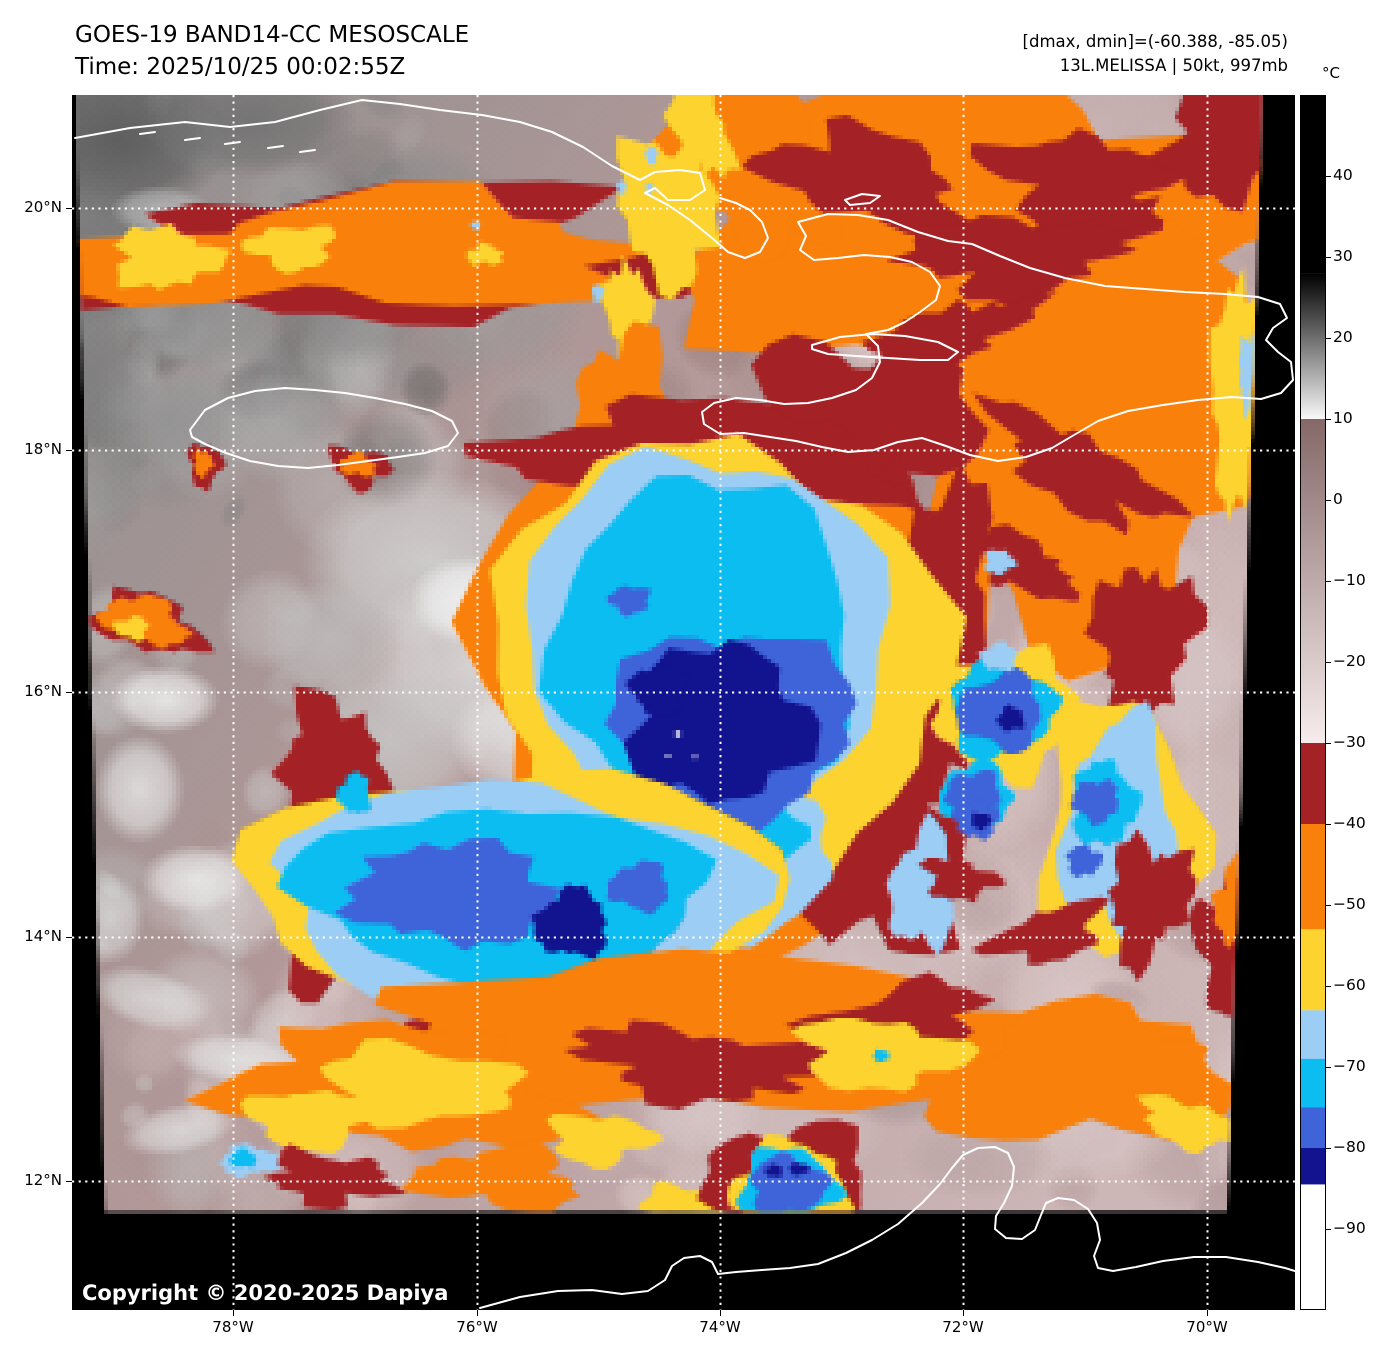  I want to click on colorbar-tick-label: 0, so click(1338, 499).